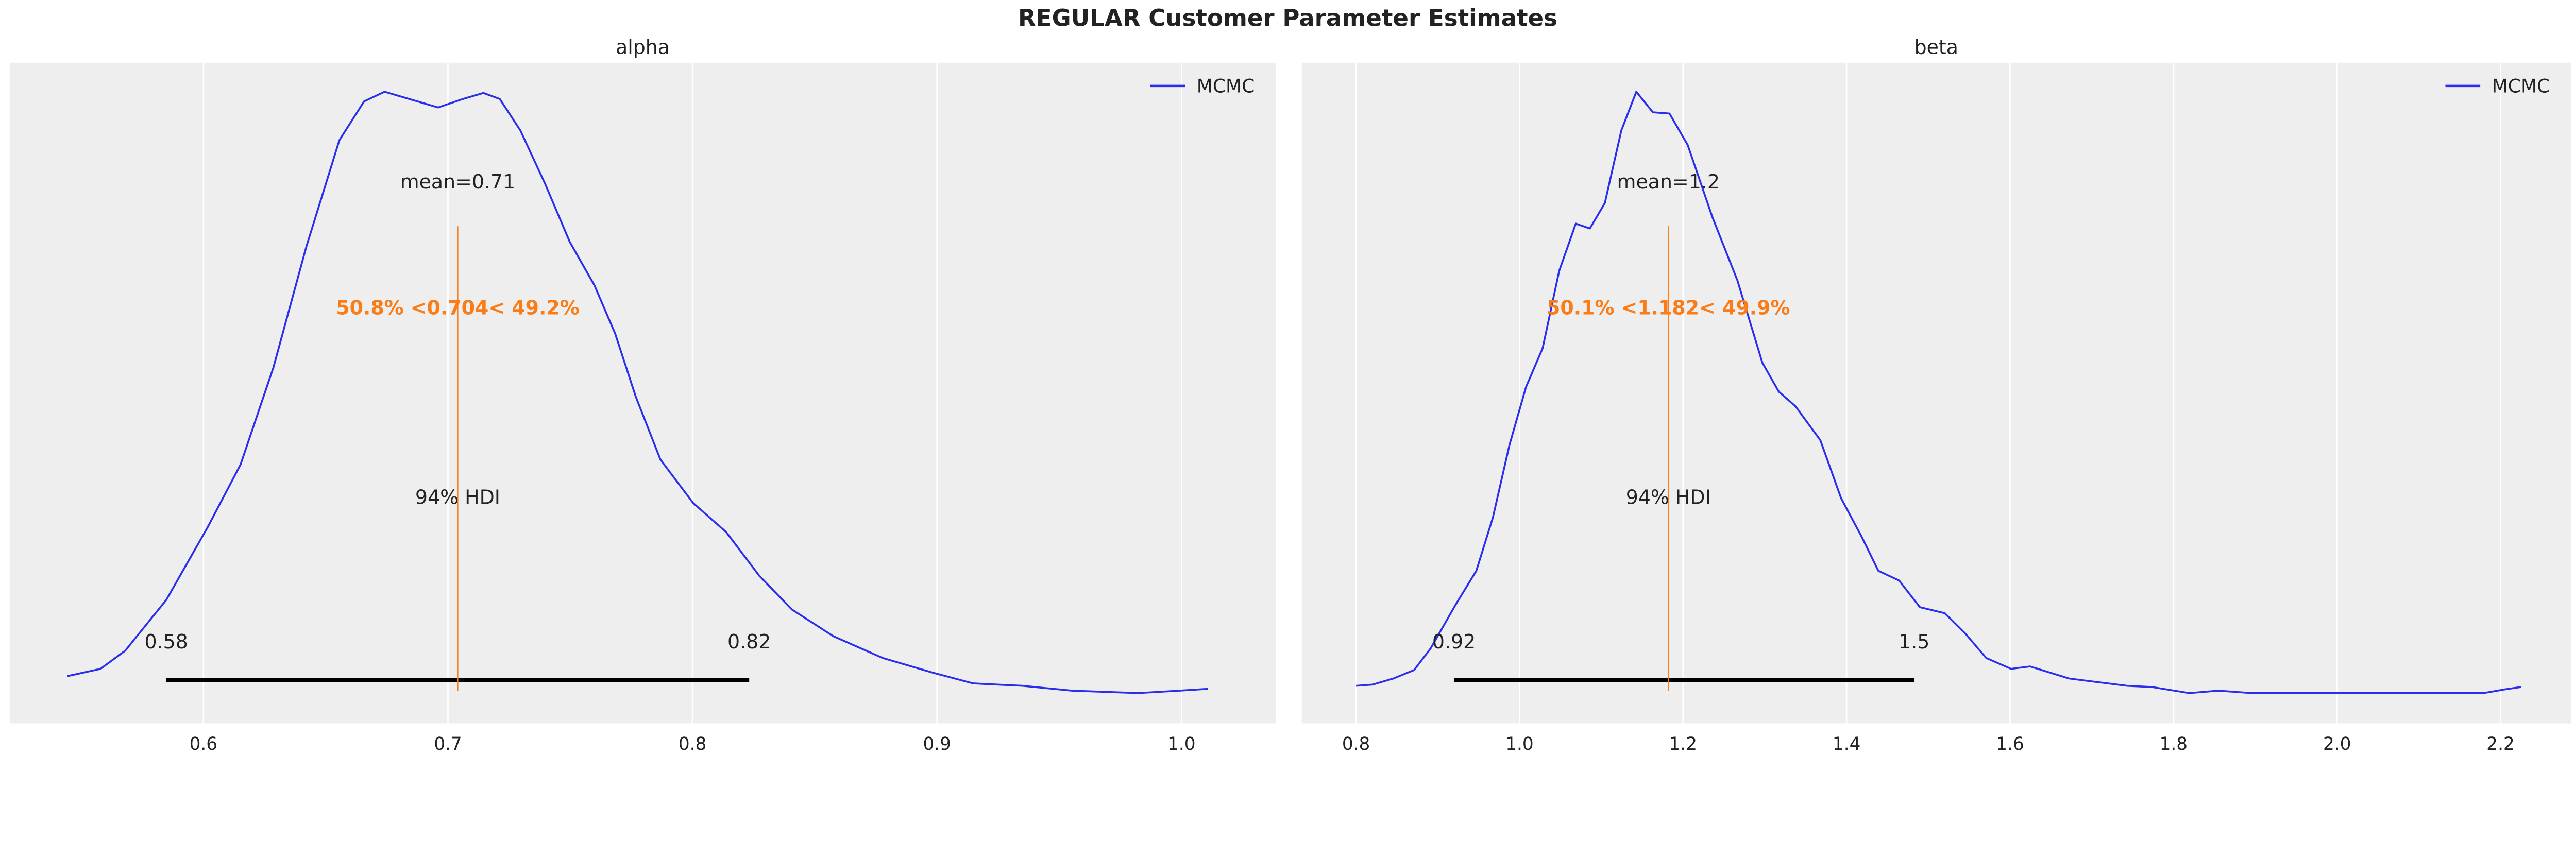 The width and height of the screenshot is (2576, 841). Describe the element at coordinates (1914, 641) in the screenshot. I see `hdi-high-label: 1.5` at that location.